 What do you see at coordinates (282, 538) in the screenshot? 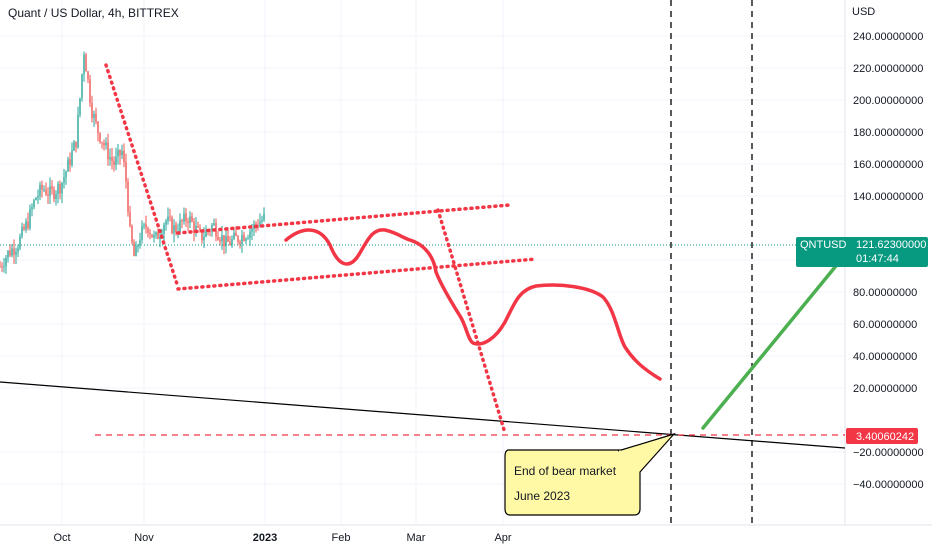
I see `x-axis: Oct Nov 2023 Feb Mar Apr` at bounding box center [282, 538].